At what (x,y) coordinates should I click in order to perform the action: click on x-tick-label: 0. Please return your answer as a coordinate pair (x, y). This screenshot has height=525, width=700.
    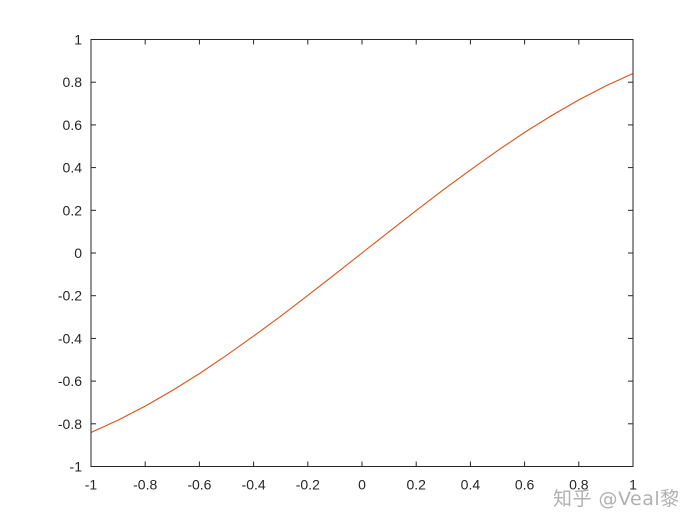
    Looking at the image, I should click on (362, 485).